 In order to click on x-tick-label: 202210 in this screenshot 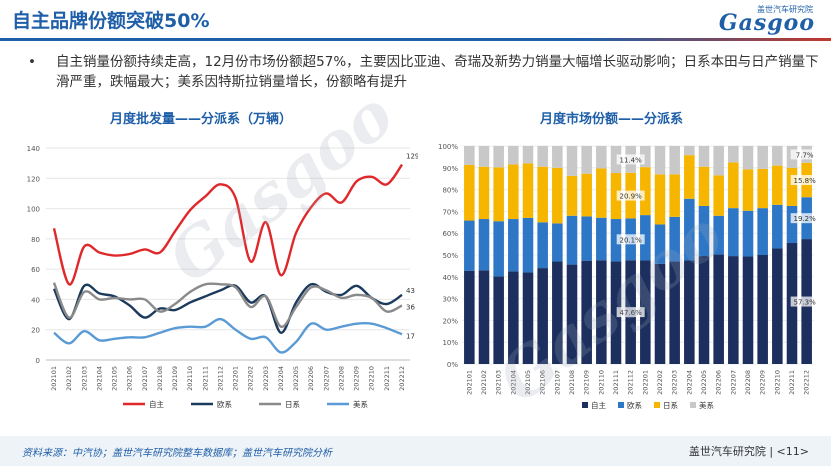, I will do `click(777, 382)`.